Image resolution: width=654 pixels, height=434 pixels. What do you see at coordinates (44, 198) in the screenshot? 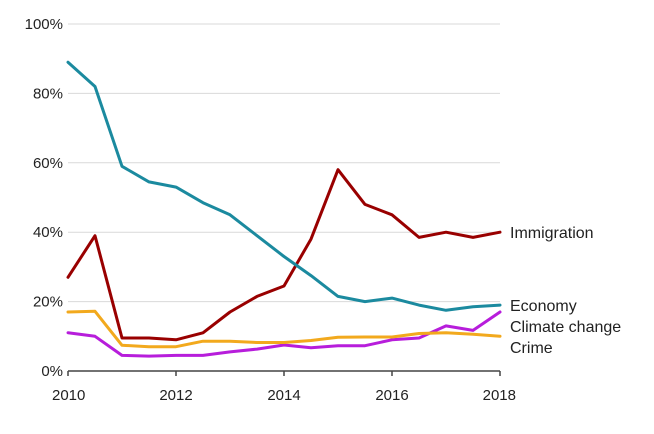
I see `y-axis-tick-labels: 0% 20% 40% 60% 80% 100%` at bounding box center [44, 198].